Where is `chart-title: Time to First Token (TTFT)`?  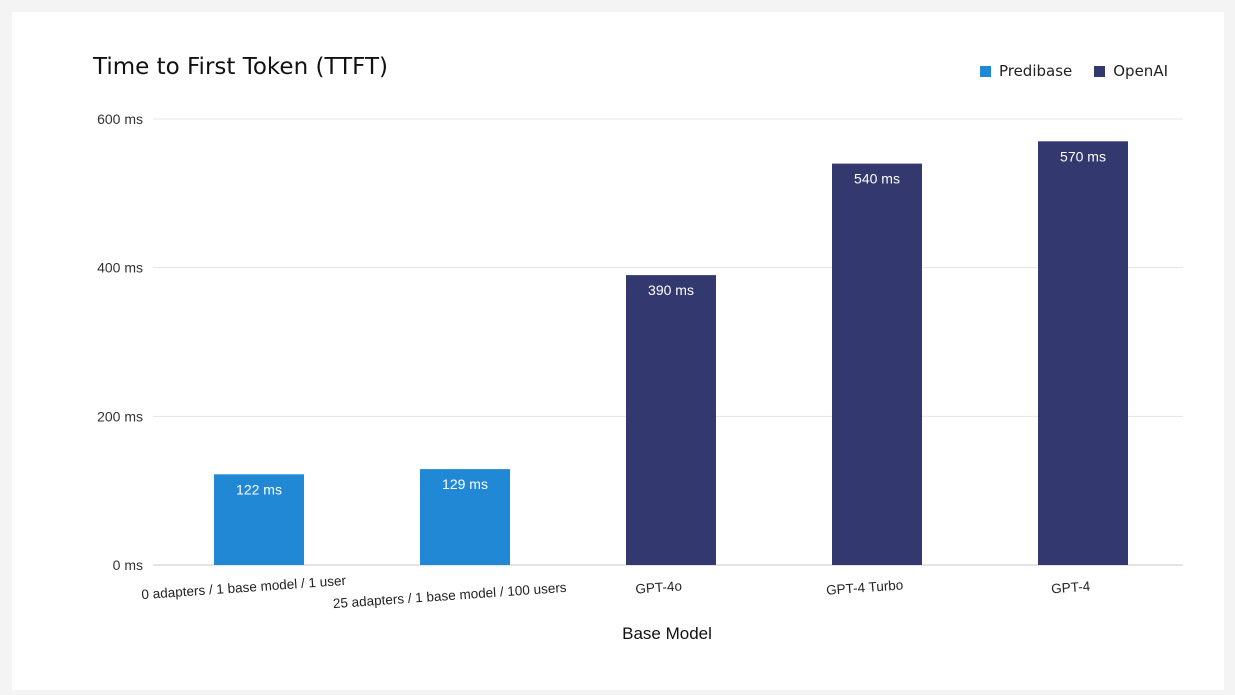 chart-title: Time to First Token (TTFT) is located at coordinates (240, 67).